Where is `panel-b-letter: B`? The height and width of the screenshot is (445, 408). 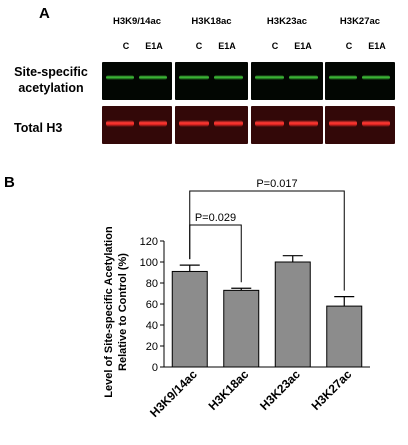
panel-b-letter: B is located at coordinates (9, 182).